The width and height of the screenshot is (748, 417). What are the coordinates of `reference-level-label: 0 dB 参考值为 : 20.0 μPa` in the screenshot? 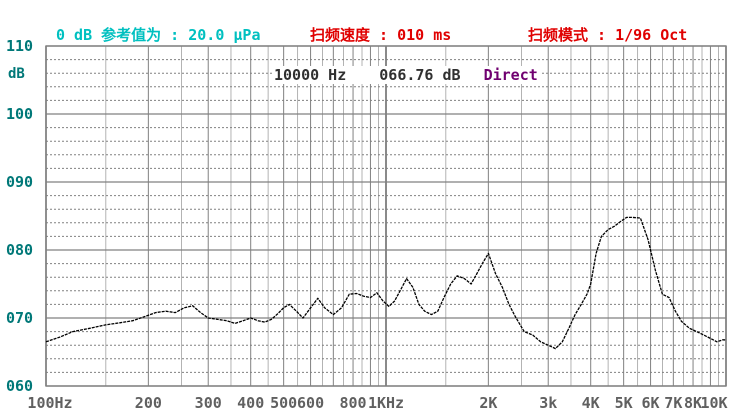 It's located at (158, 35).